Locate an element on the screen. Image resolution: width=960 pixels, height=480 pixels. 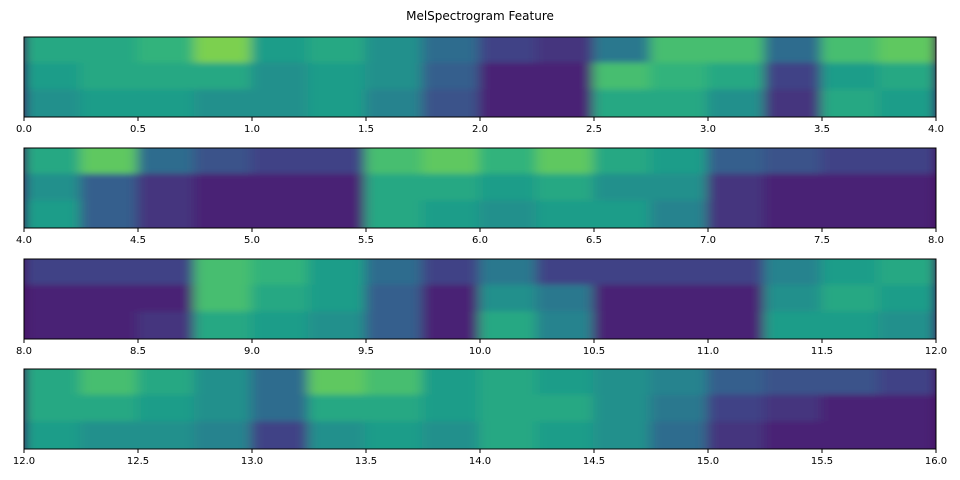
x-tick-label: 4.5 is located at coordinates (138, 240).